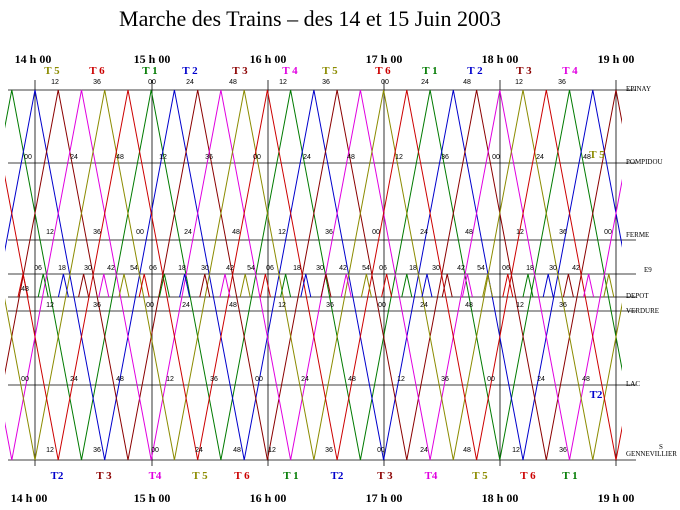 This screenshot has width=680, height=510. Describe the element at coordinates (326, 82) in the screenshot. I see `minute-epinay: 36` at that location.